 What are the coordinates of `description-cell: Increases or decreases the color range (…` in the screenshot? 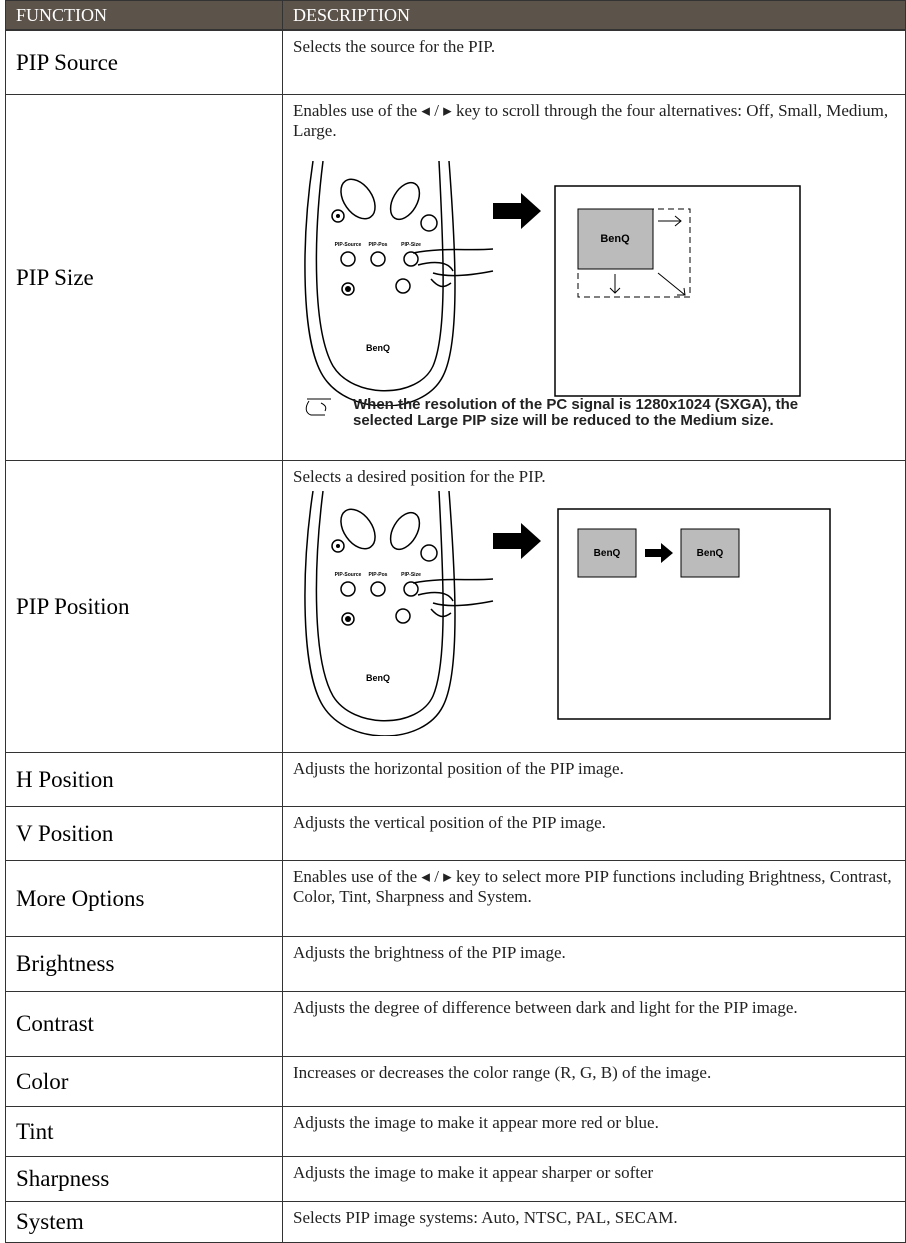 It's located at (594, 1081).